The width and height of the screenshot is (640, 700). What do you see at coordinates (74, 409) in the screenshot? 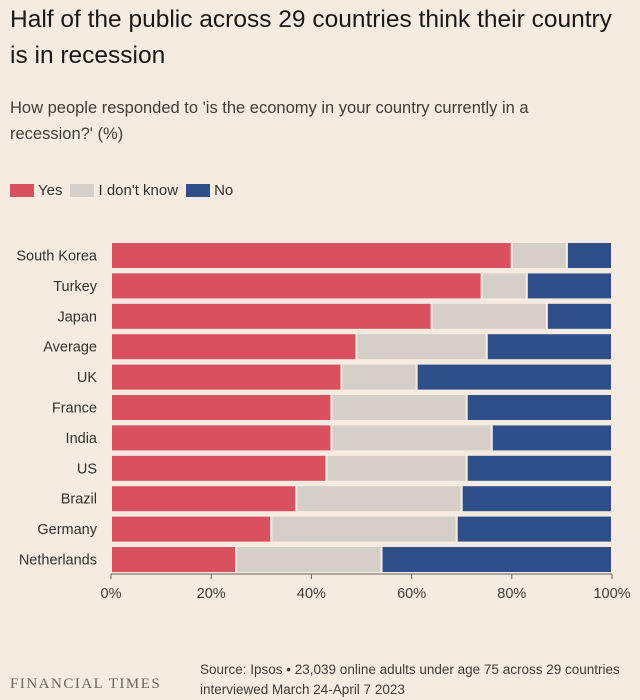
I see `category-label-france: France` at bounding box center [74, 409].